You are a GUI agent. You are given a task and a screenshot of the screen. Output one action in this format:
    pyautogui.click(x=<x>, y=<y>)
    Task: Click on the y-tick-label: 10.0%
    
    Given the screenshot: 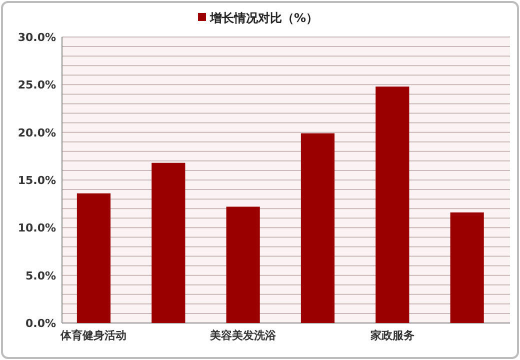 What is the action you would take?
    pyautogui.click(x=37, y=228)
    